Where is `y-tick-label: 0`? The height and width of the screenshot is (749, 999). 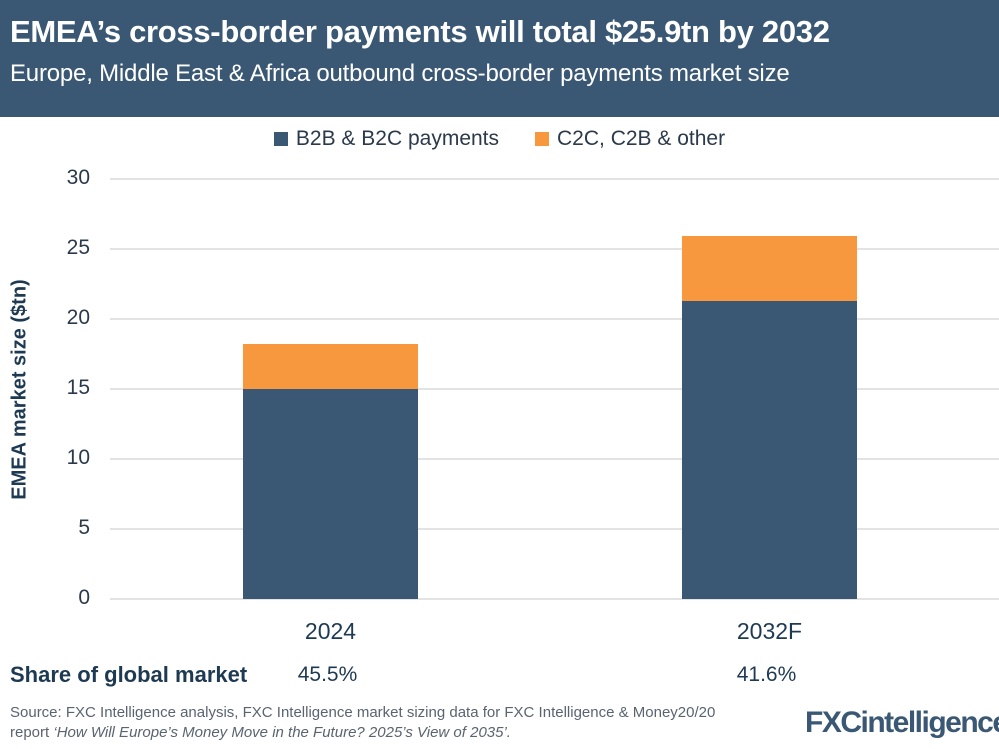 y-tick-label: 0 is located at coordinates (84, 597).